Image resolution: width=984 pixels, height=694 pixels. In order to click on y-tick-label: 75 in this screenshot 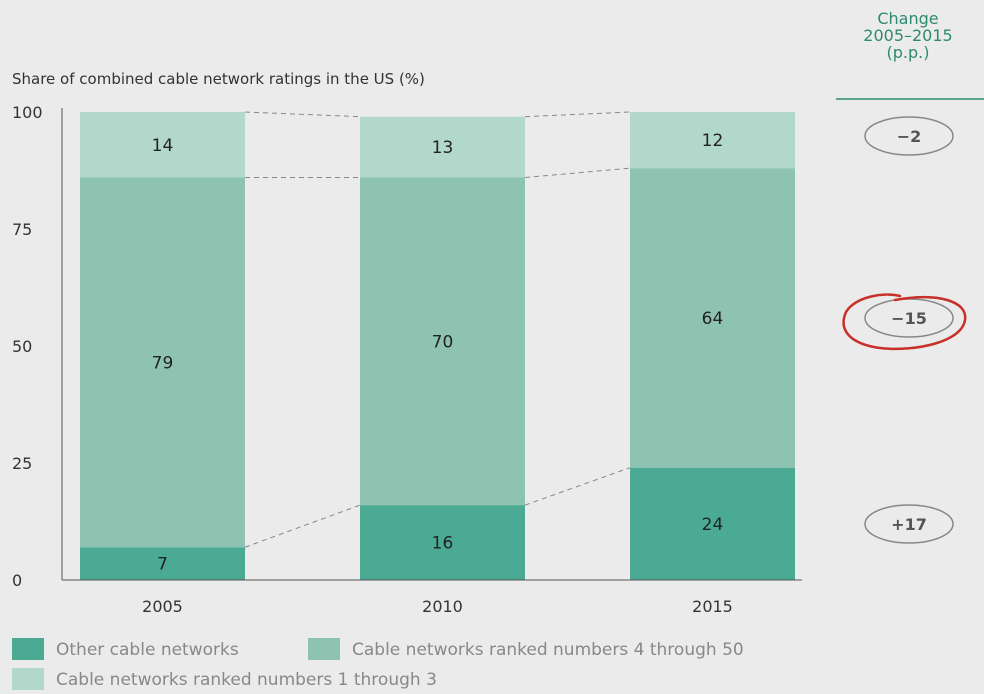, I will do `click(22, 229)`.